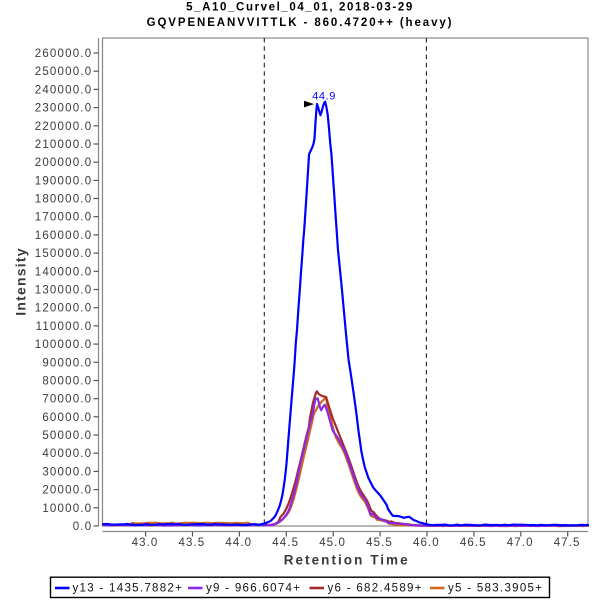 This screenshot has height=600, width=600. Describe the element at coordinates (64, 163) in the screenshot. I see `svg-text: 200000.0` at that location.